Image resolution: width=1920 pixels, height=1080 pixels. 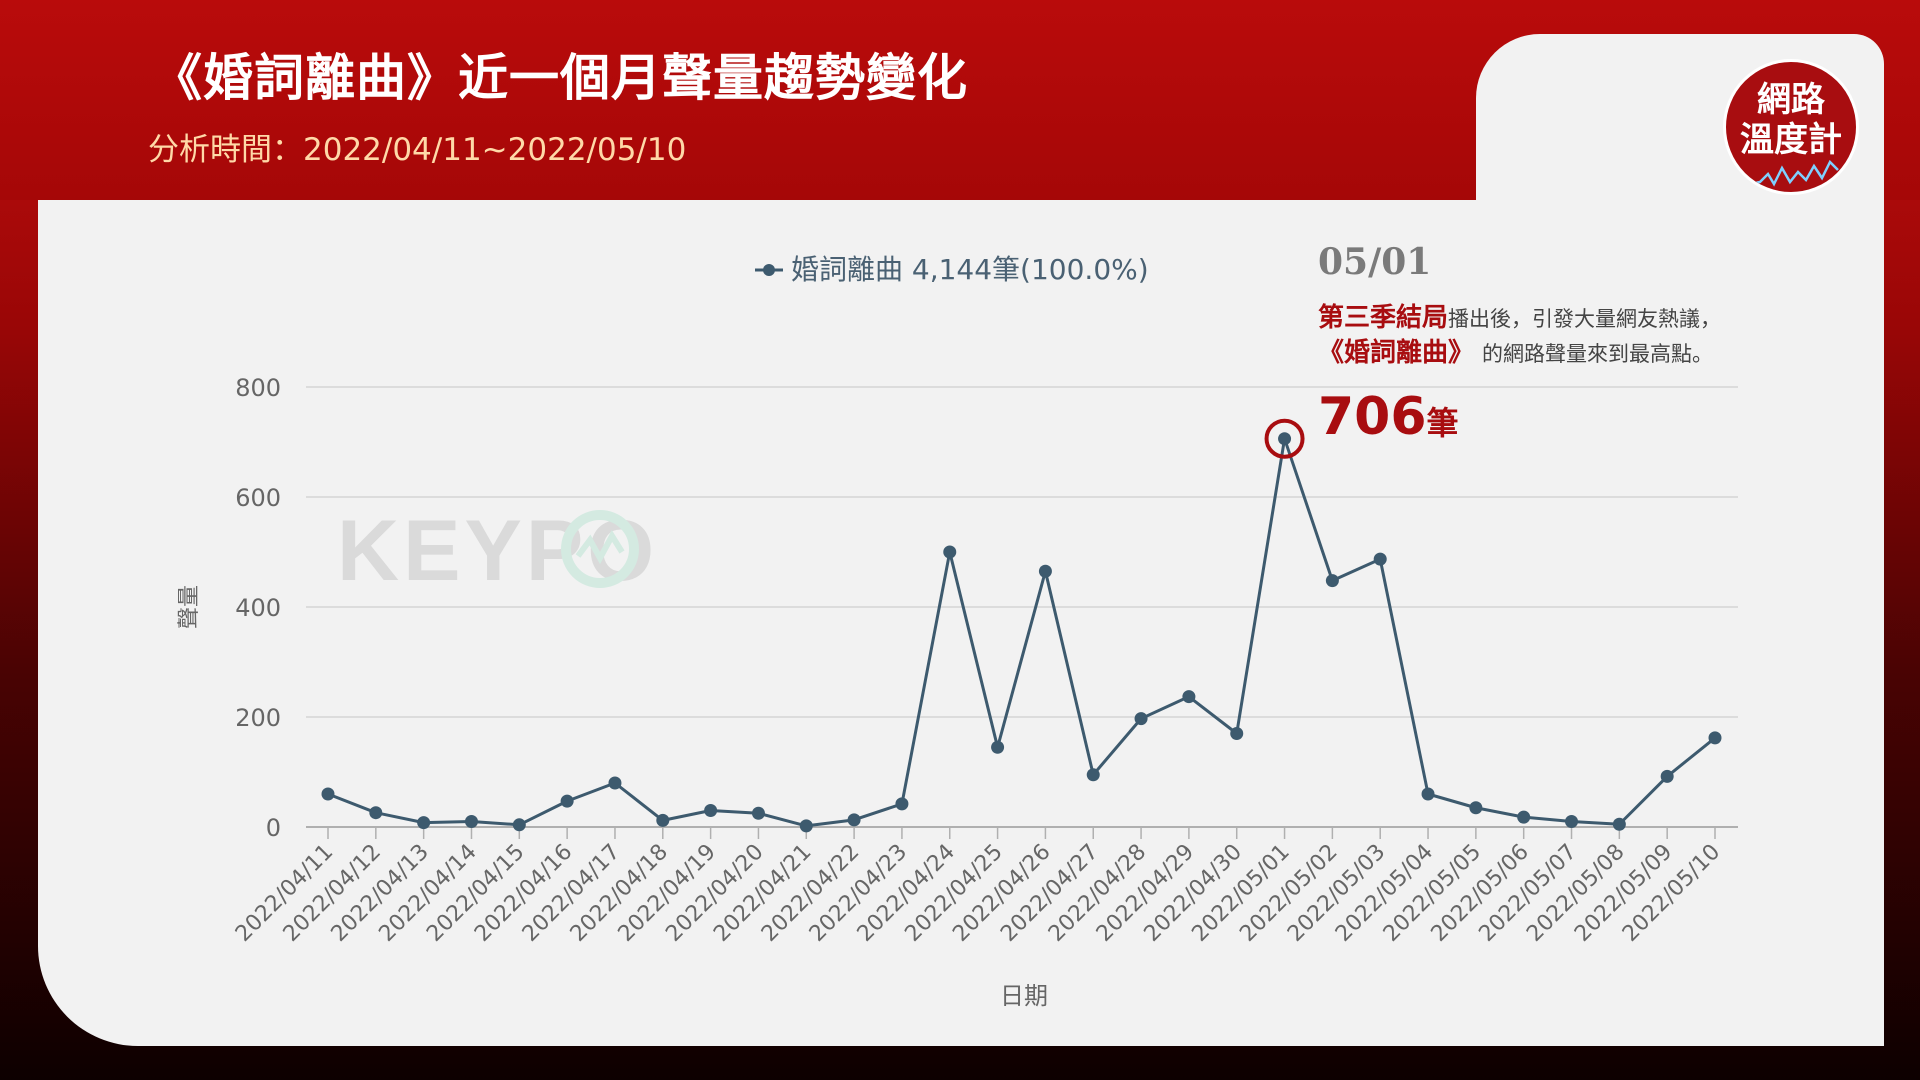 What do you see at coordinates (1794, 173) in the screenshot?
I see `logo-wave-icon` at bounding box center [1794, 173].